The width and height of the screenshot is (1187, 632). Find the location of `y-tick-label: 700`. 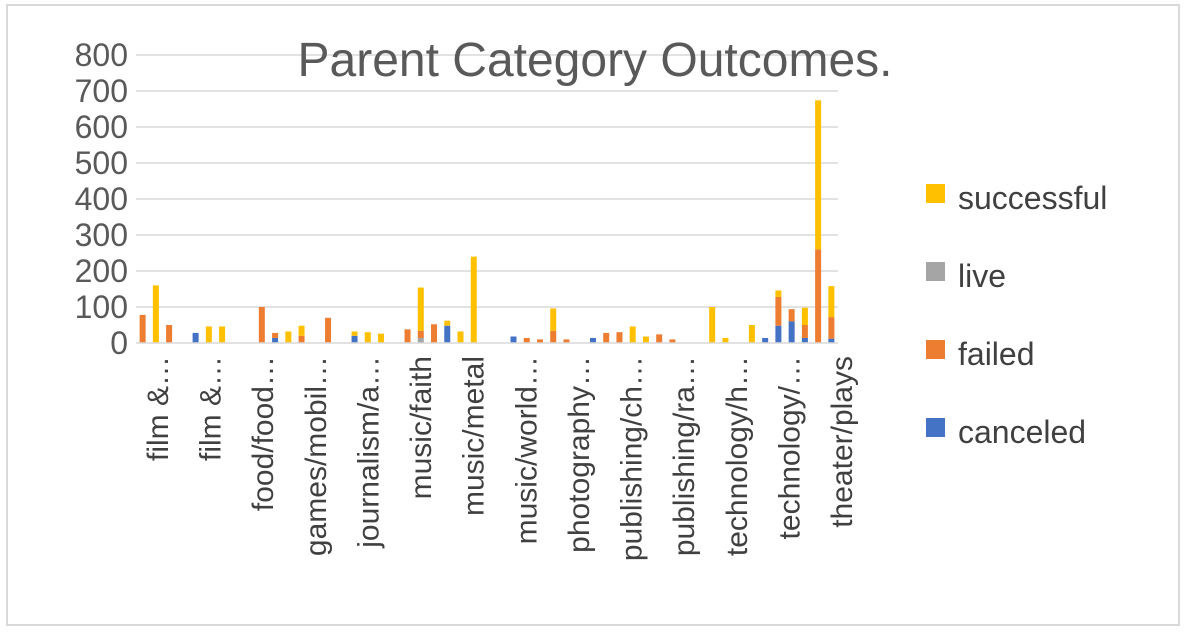

y-tick-label: 700 is located at coordinates (101, 91).